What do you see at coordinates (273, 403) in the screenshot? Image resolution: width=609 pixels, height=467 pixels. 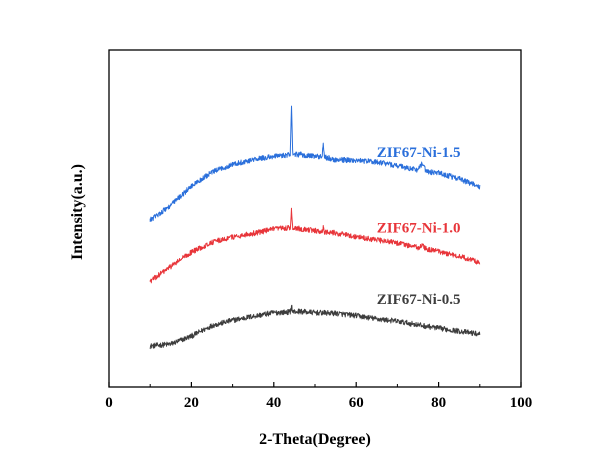 I see `x-tick-label: 40` at bounding box center [273, 403].